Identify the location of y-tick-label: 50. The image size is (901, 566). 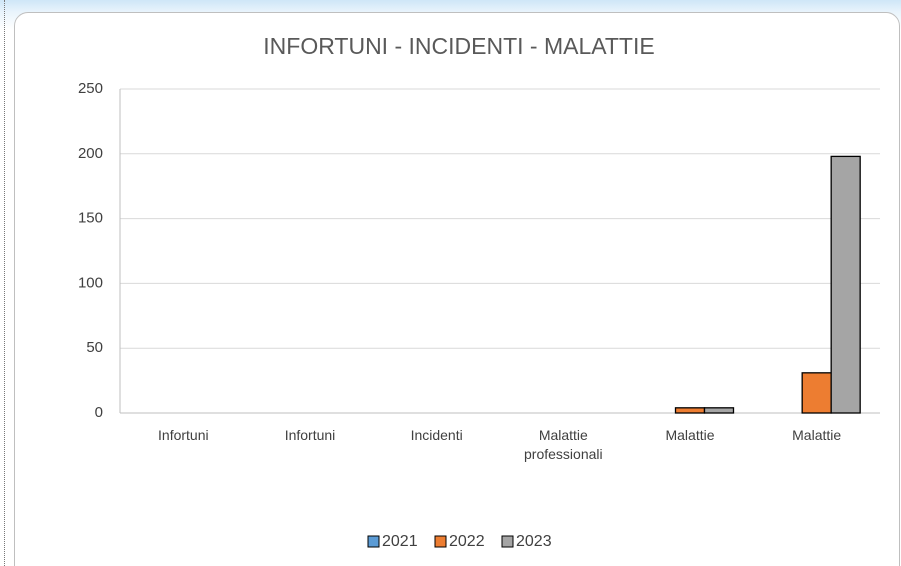
(94, 347).